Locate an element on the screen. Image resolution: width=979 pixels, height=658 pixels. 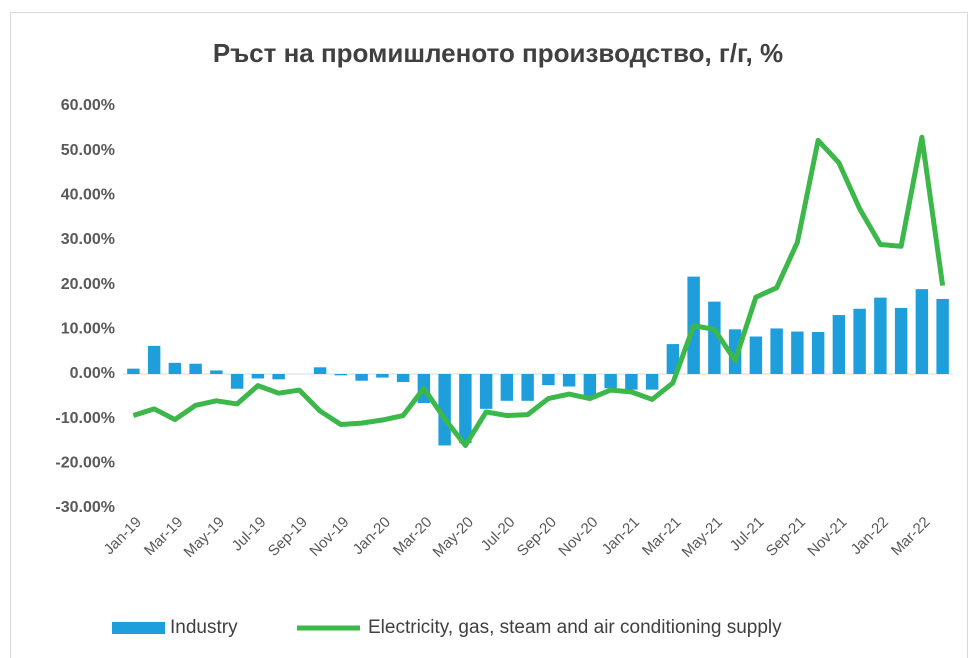
x-tick-label: Mar-20 is located at coordinates (413, 537).